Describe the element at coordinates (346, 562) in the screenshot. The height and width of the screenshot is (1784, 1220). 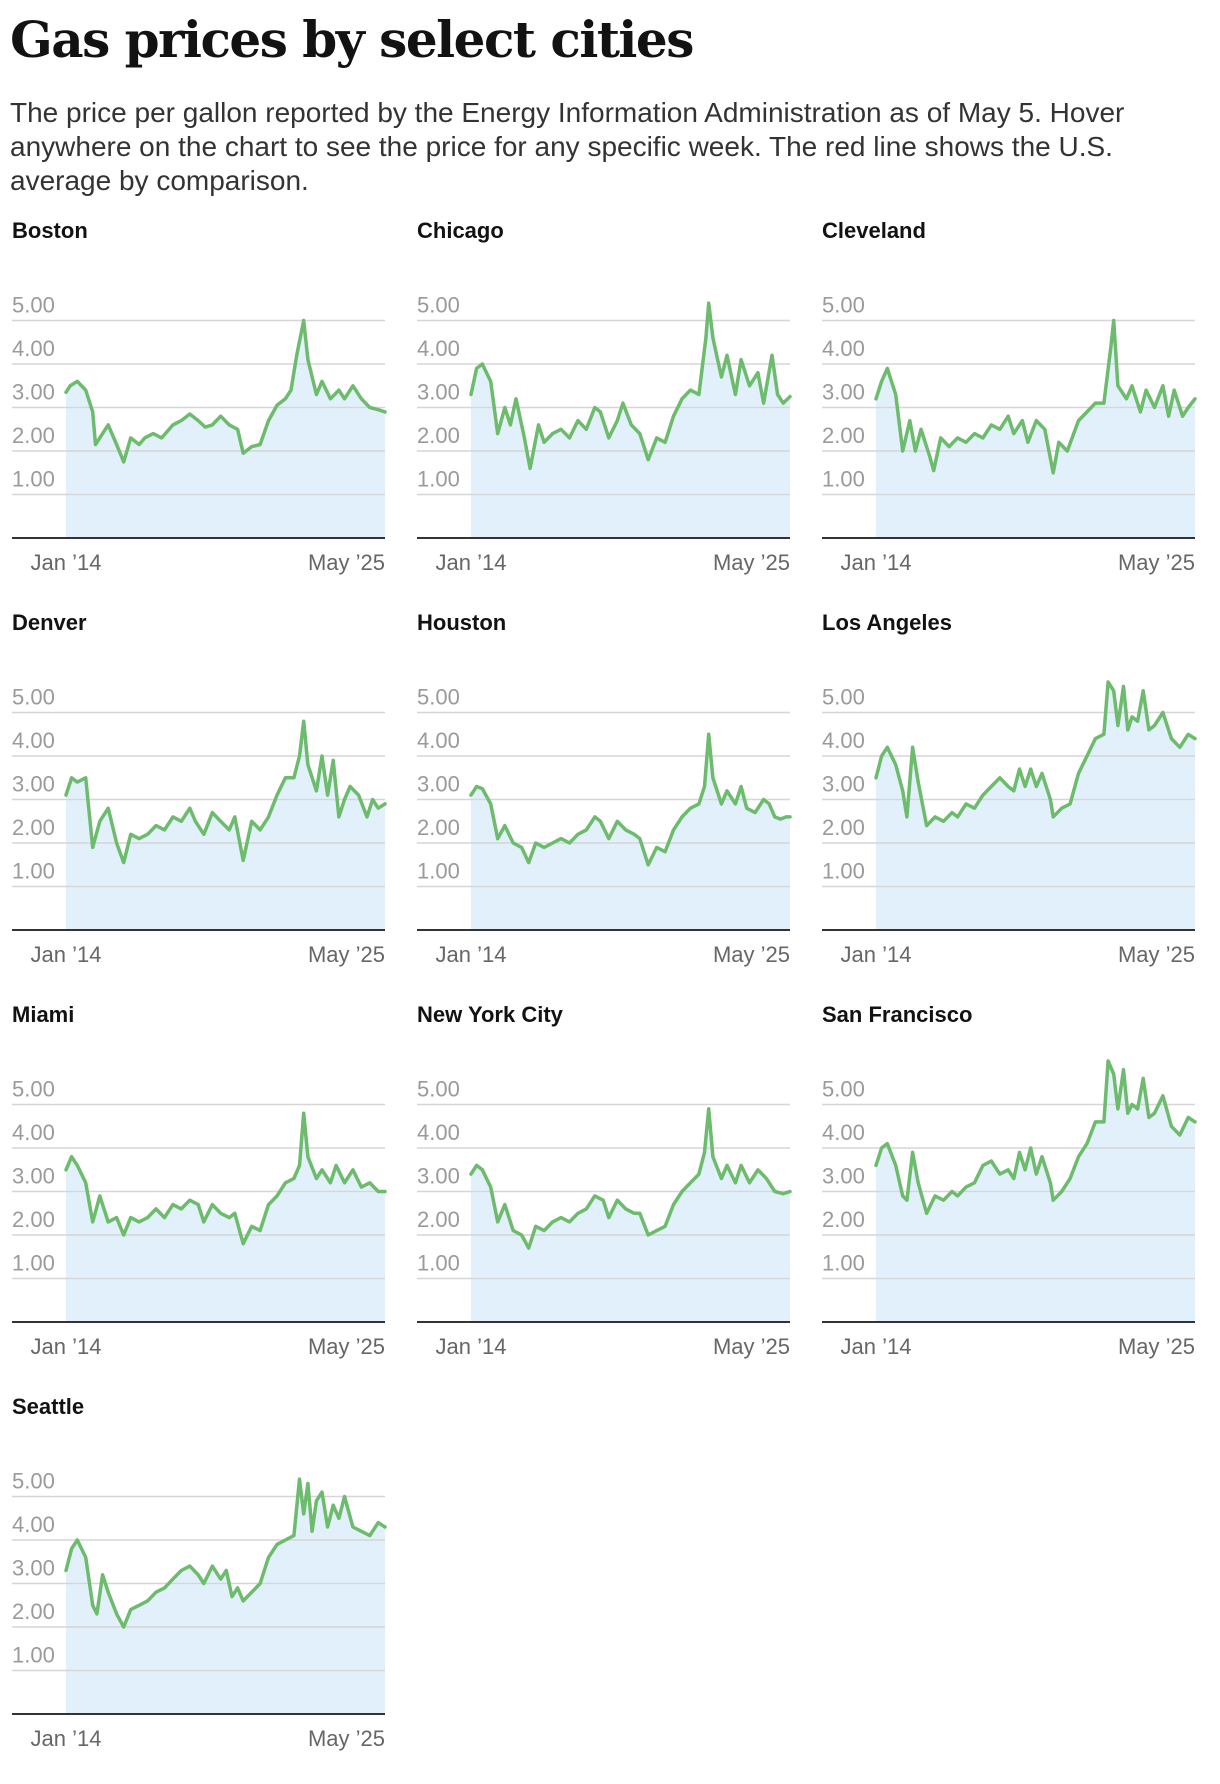
I see `x-tick-label: May ’25` at that location.